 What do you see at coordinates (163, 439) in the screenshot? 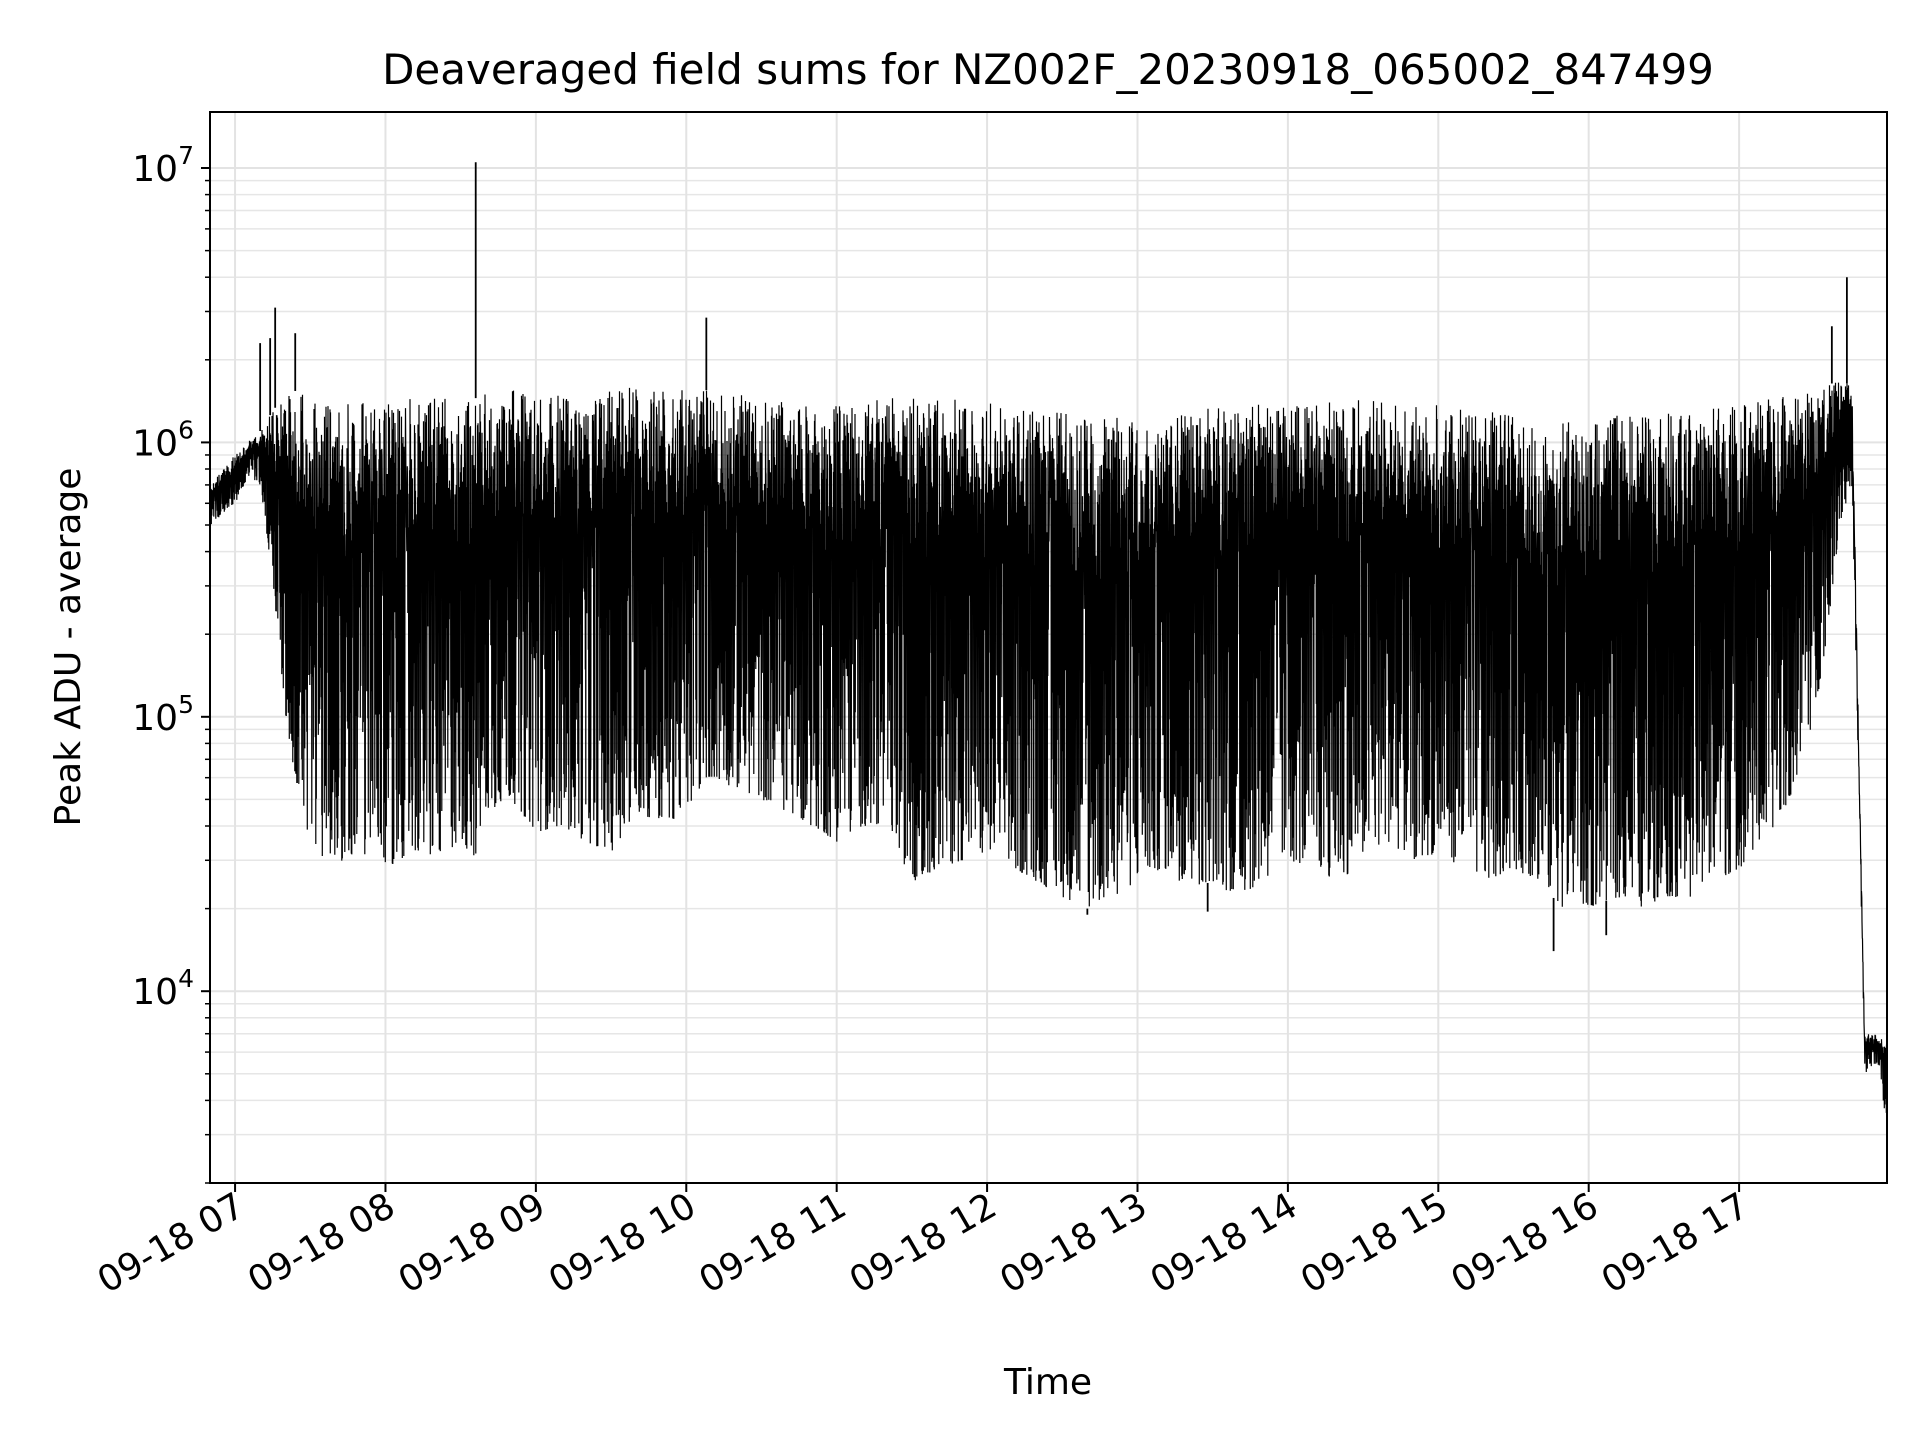
I see `y-tick-label: 10⁶` at bounding box center [163, 439].